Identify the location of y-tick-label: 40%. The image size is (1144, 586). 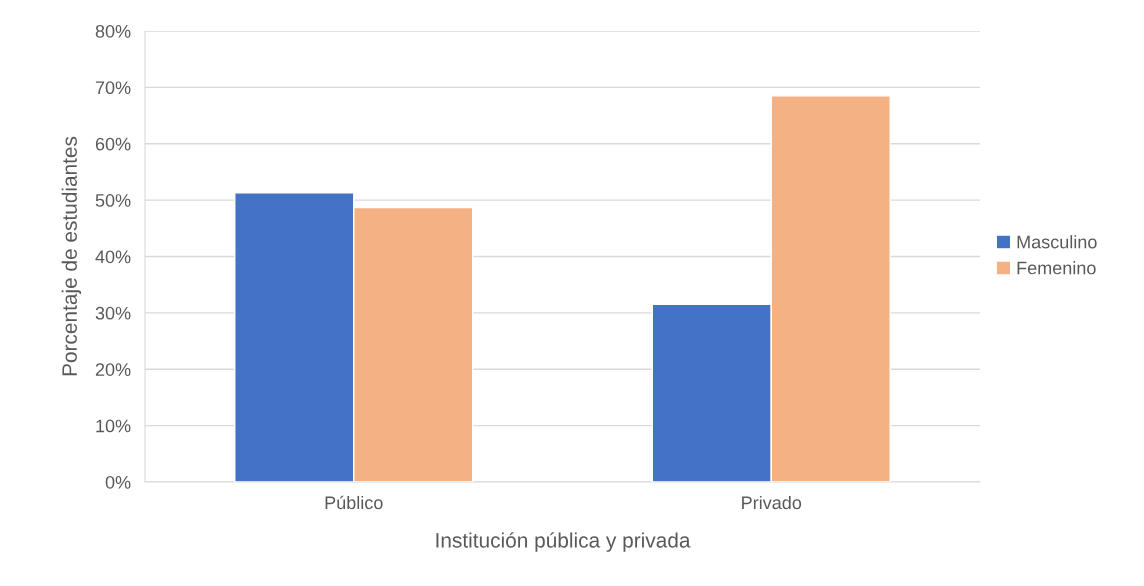
(113, 257).